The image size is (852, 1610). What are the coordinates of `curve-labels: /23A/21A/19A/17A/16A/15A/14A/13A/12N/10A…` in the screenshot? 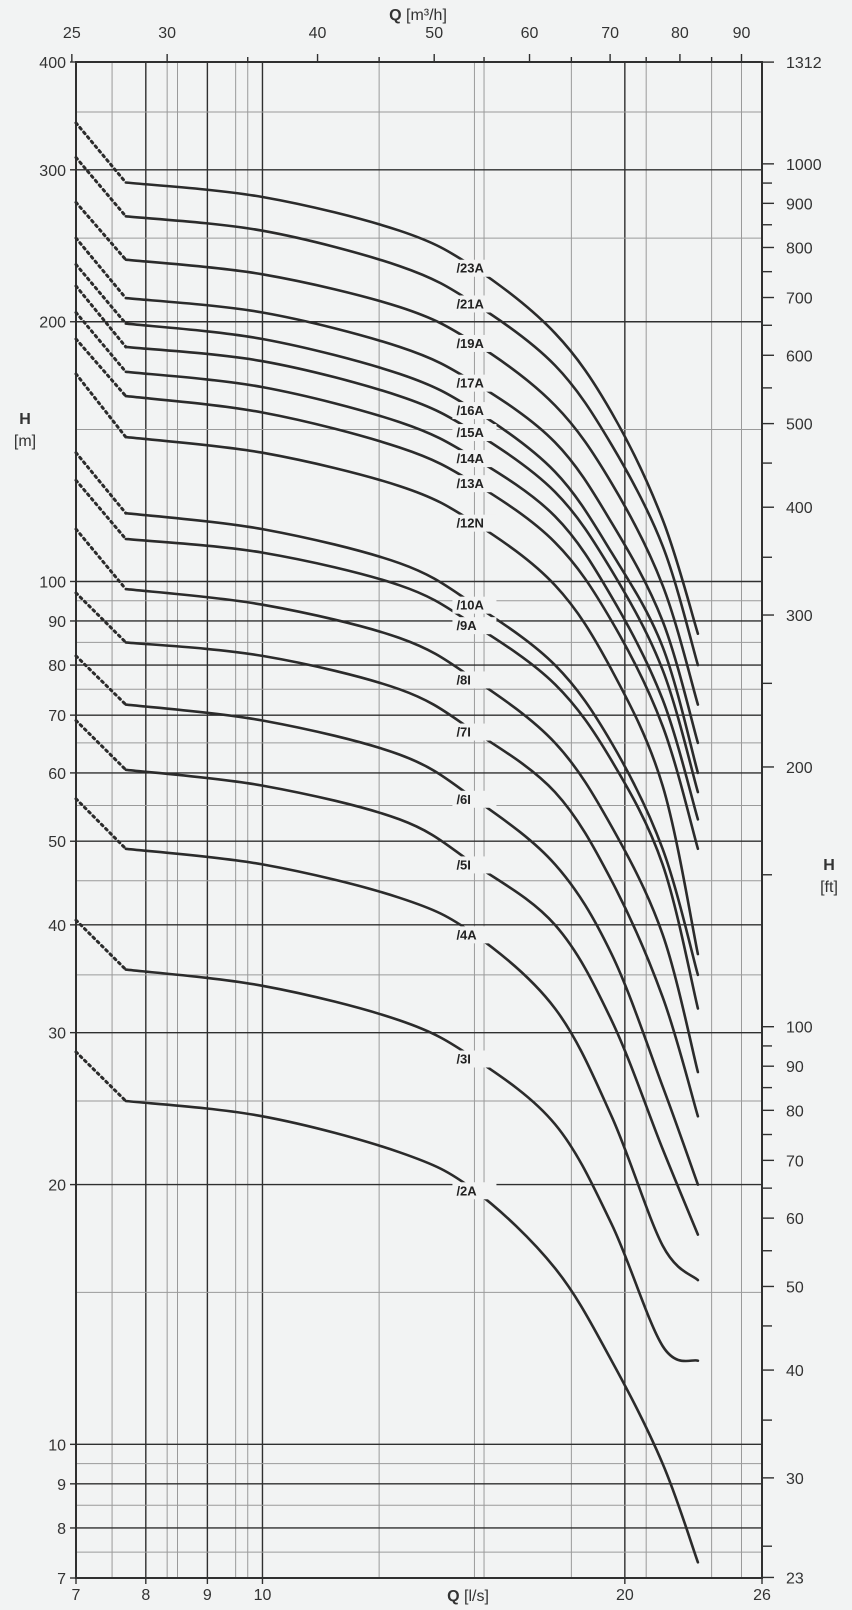 It's located at (474, 729).